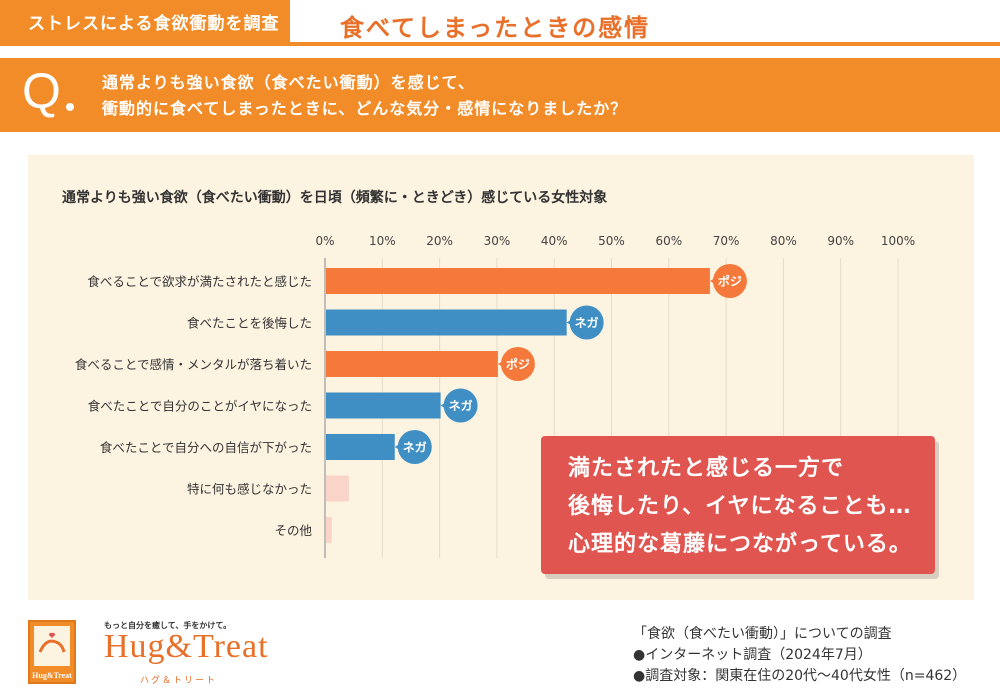 This screenshot has width=1000, height=700. I want to click on x-tick-label: 10%, so click(382, 241).